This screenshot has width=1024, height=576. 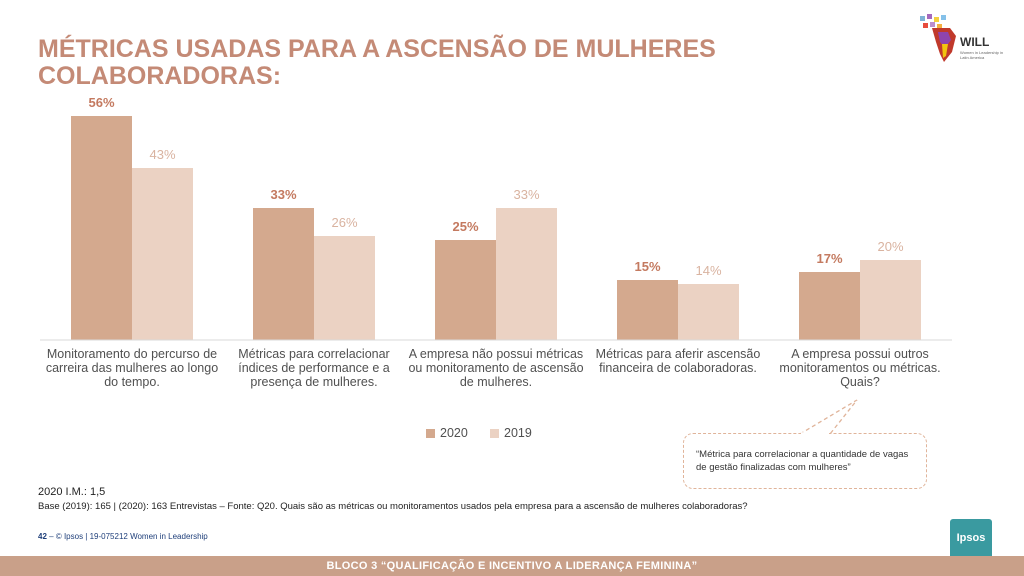 I want to click on legend-2020-swatch, so click(x=430, y=433).